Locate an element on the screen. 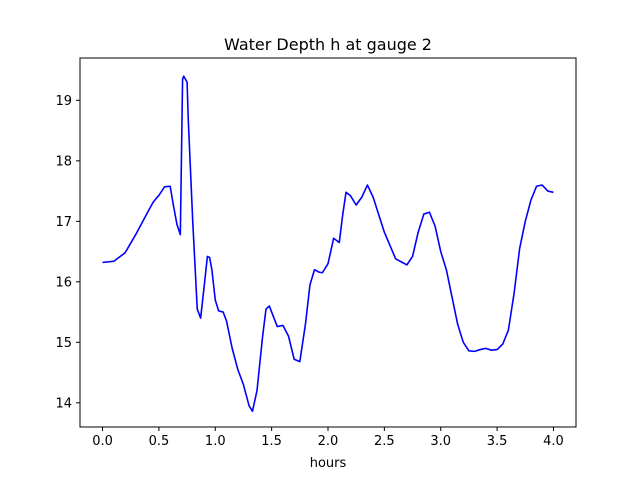 The image size is (640, 480). x-tick-label: 2.5 is located at coordinates (384, 441).